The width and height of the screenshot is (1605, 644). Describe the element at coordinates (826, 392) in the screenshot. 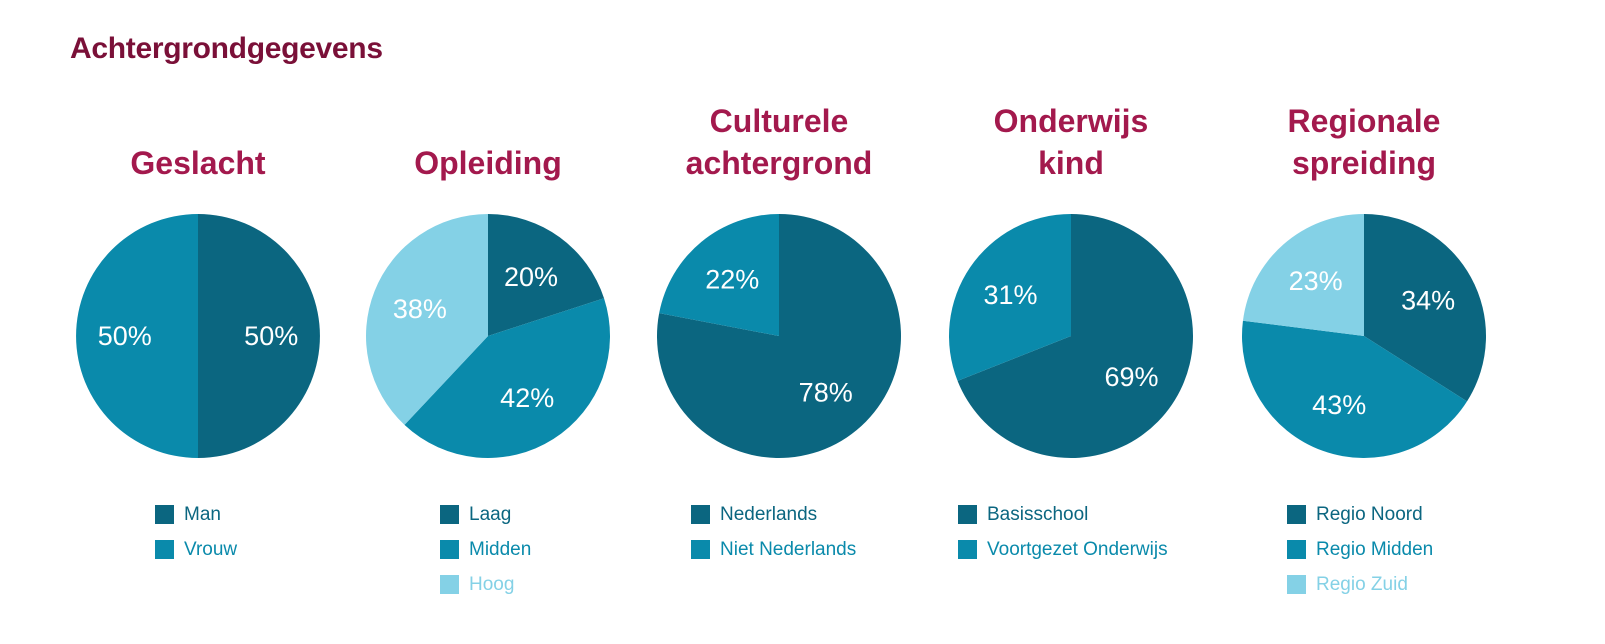

I see `slice-value-label: 78%` at that location.